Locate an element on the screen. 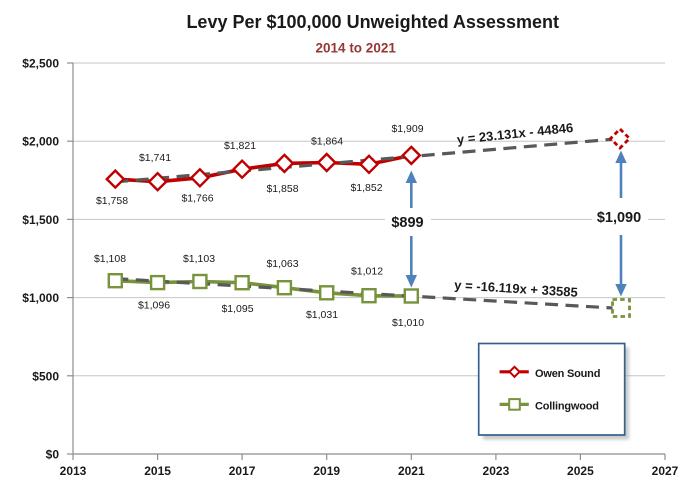  svg-text: $1,012 is located at coordinates (367, 272).